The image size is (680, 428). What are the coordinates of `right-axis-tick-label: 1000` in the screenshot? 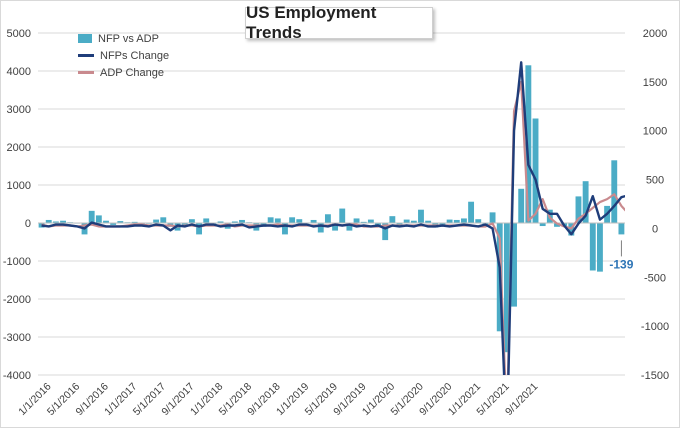 It's located at (655, 132).